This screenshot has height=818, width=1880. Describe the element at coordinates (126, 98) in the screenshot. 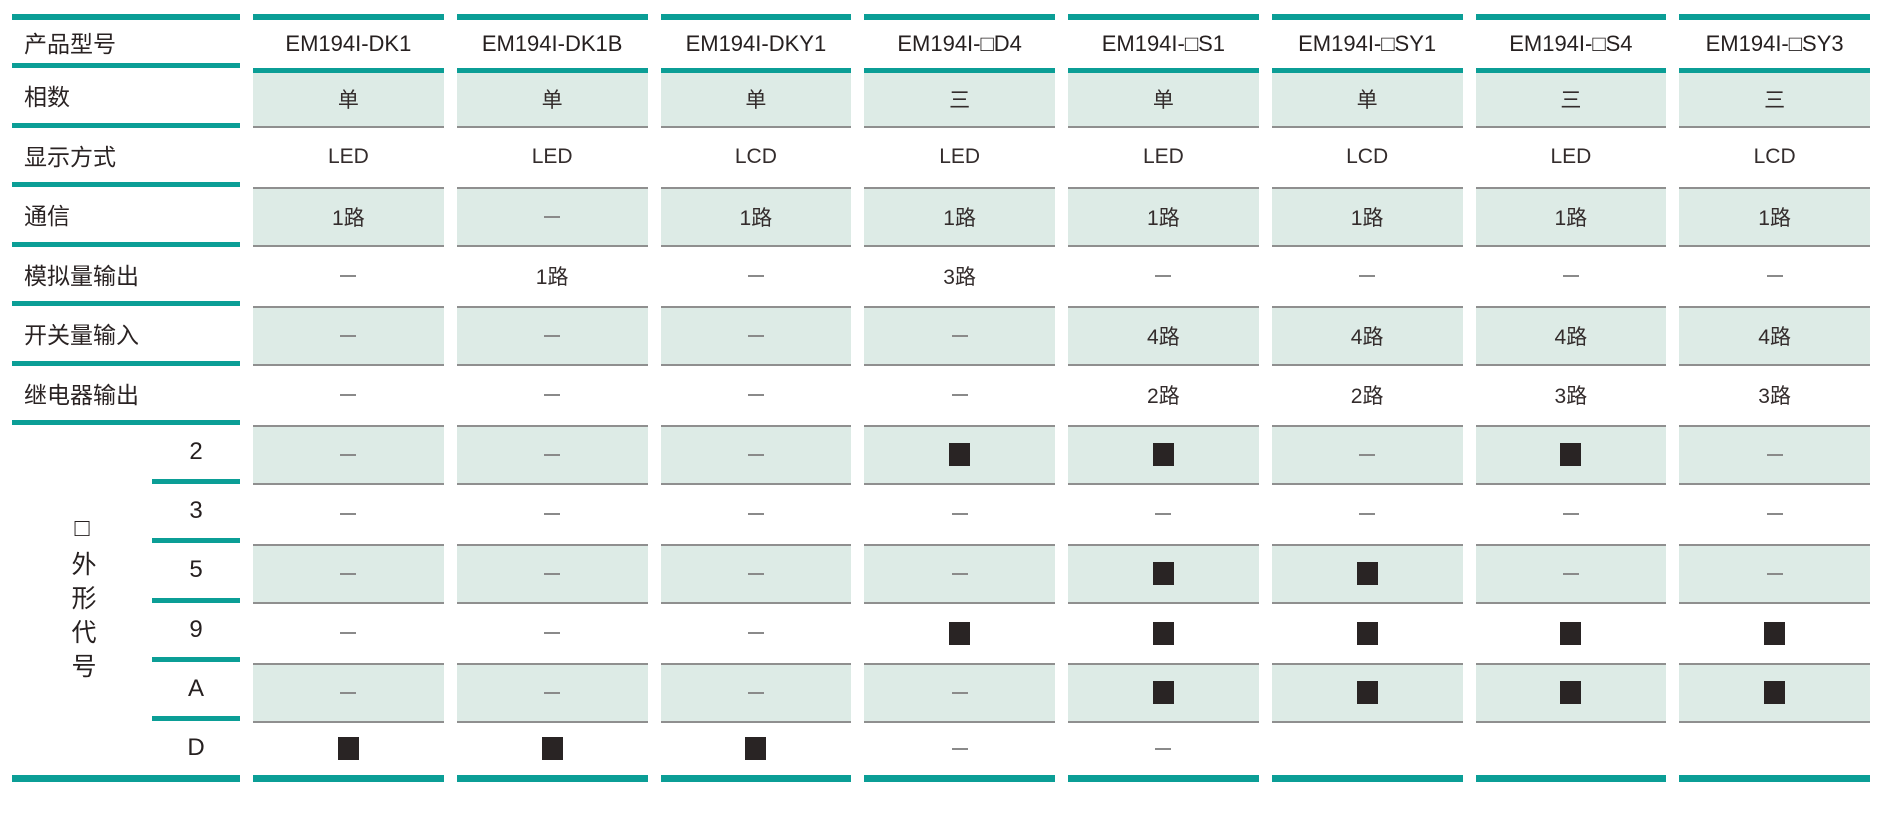

I see `row-label: 相数` at that location.